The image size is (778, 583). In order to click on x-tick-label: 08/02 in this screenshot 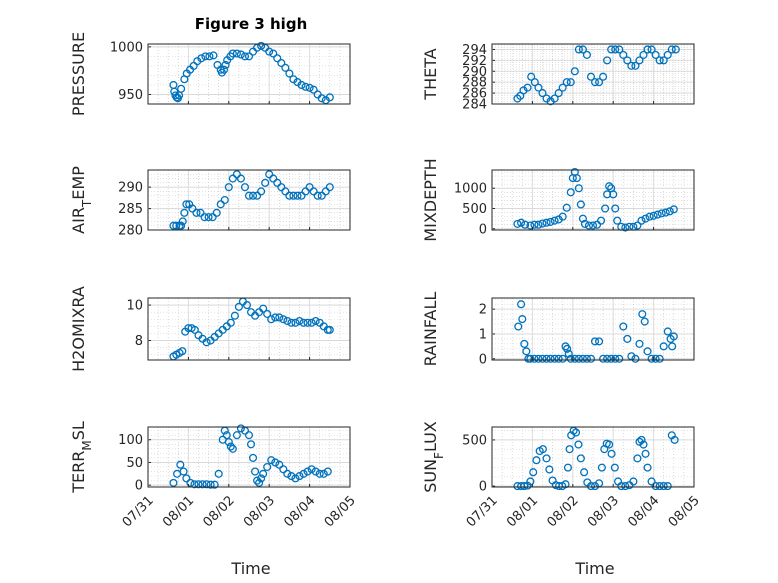, I will do `click(219, 511)`.